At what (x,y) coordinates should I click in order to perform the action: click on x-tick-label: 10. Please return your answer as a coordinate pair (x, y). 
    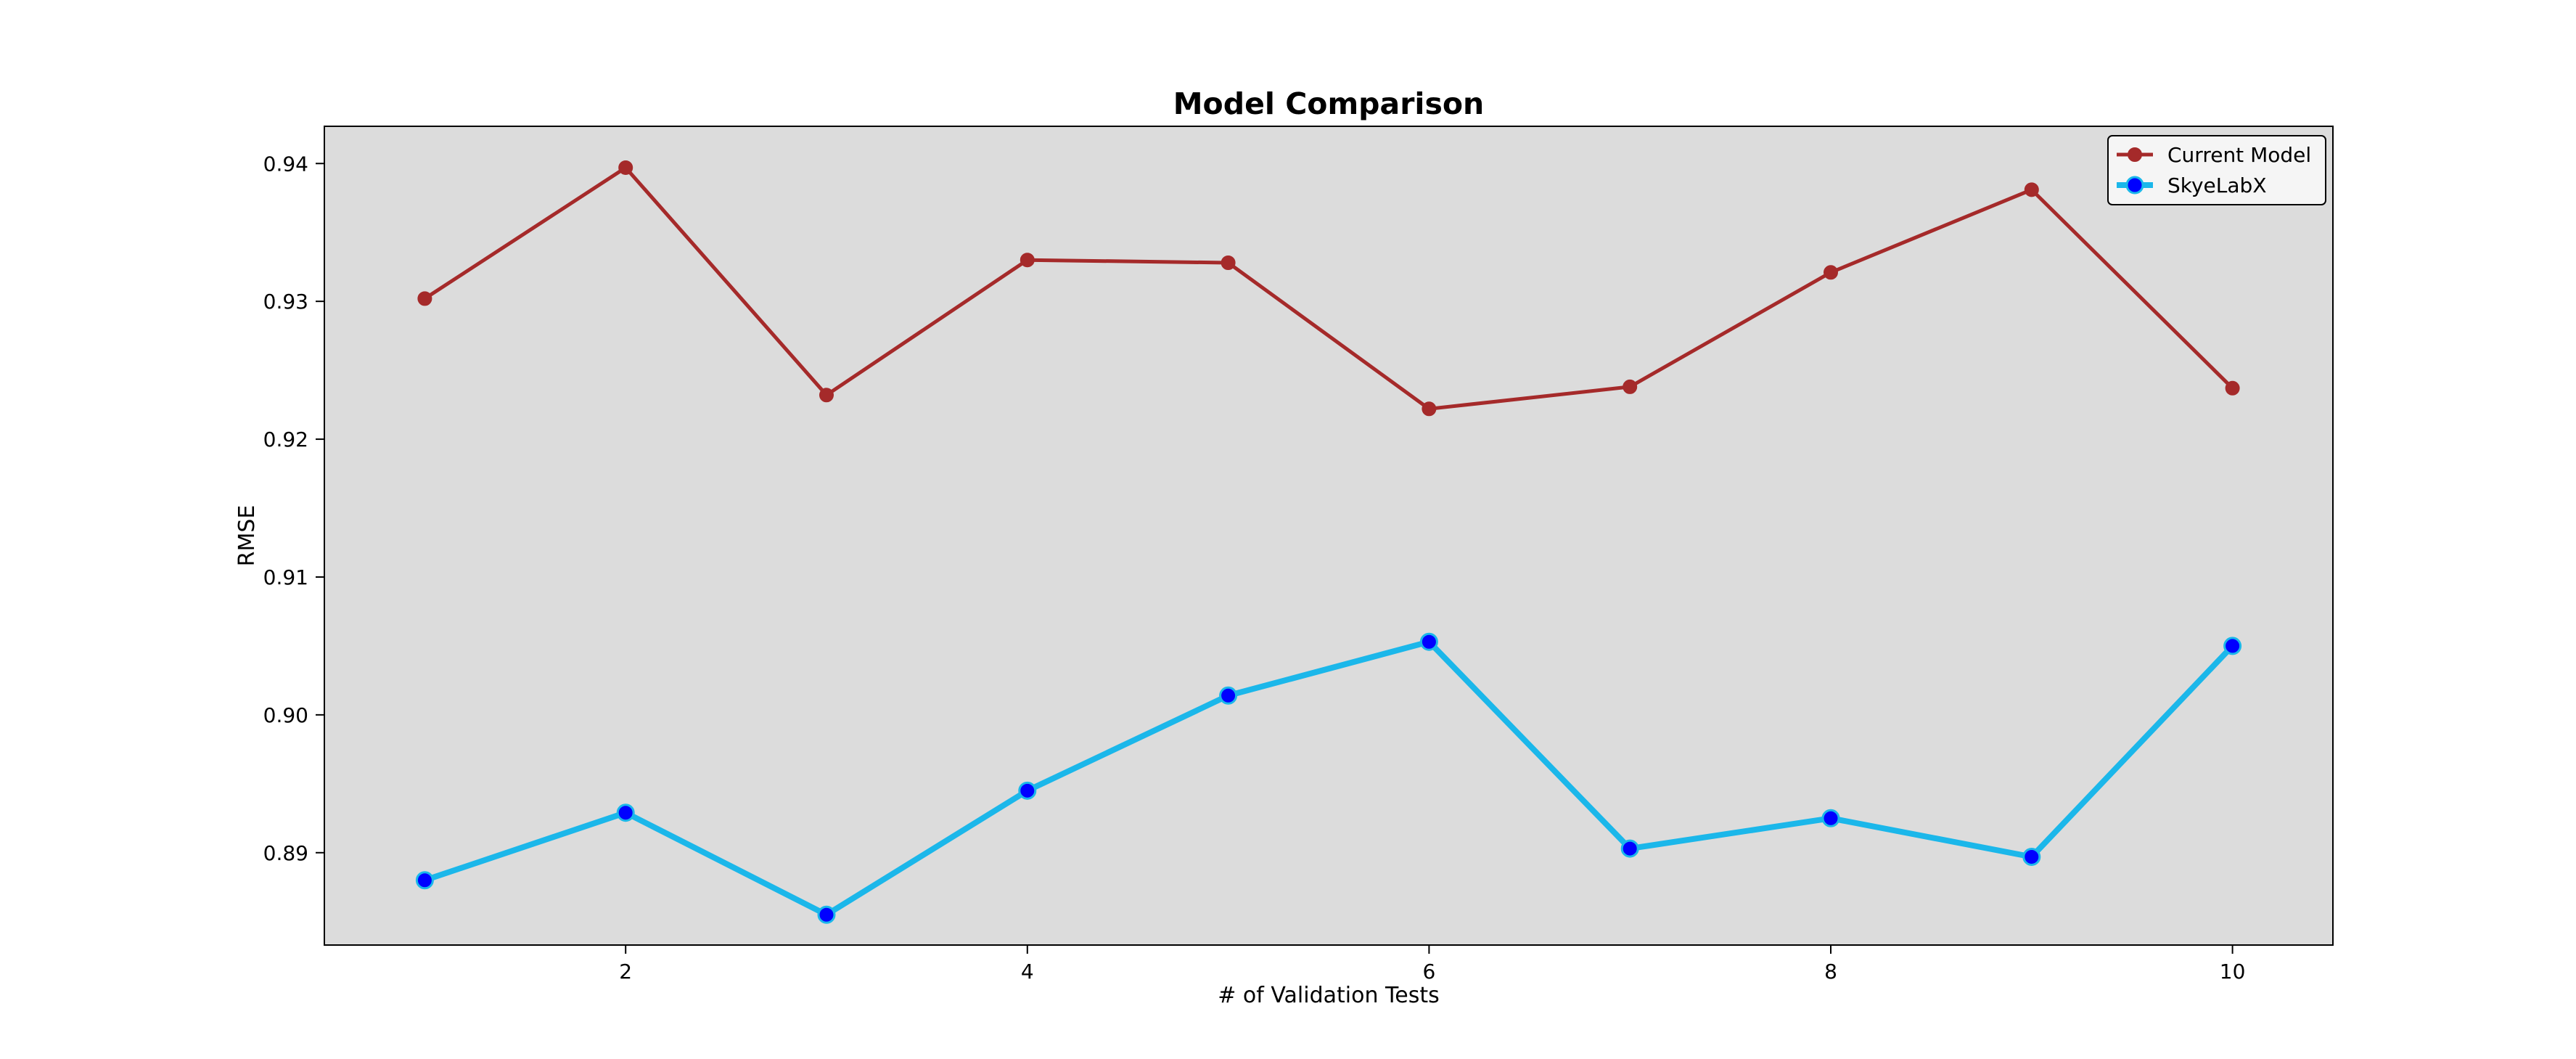
    Looking at the image, I should click on (2233, 972).